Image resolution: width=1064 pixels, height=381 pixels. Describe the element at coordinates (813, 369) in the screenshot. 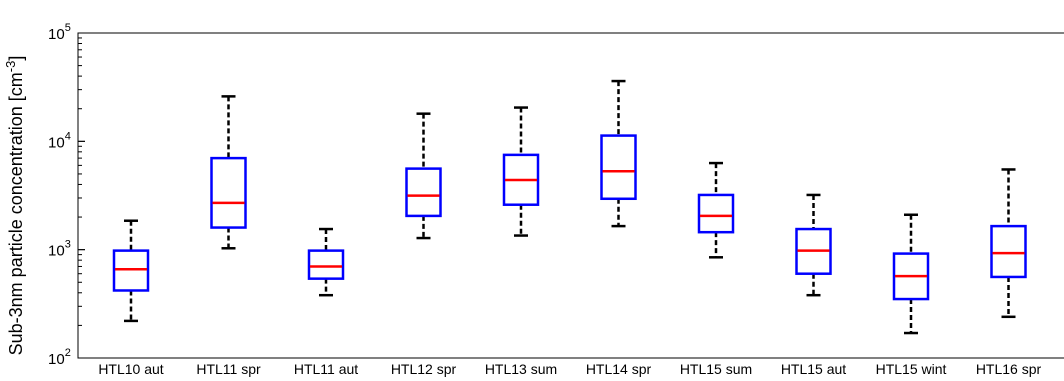

I see `x-category-label: HTL15 aut` at that location.